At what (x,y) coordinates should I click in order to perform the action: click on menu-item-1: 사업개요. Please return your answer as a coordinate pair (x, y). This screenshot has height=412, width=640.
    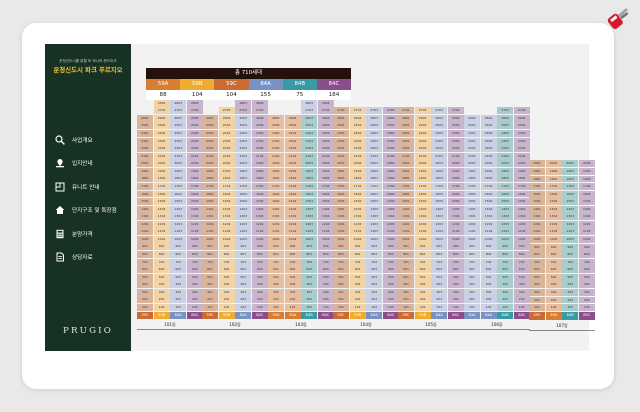
    Looking at the image, I should click on (93, 140).